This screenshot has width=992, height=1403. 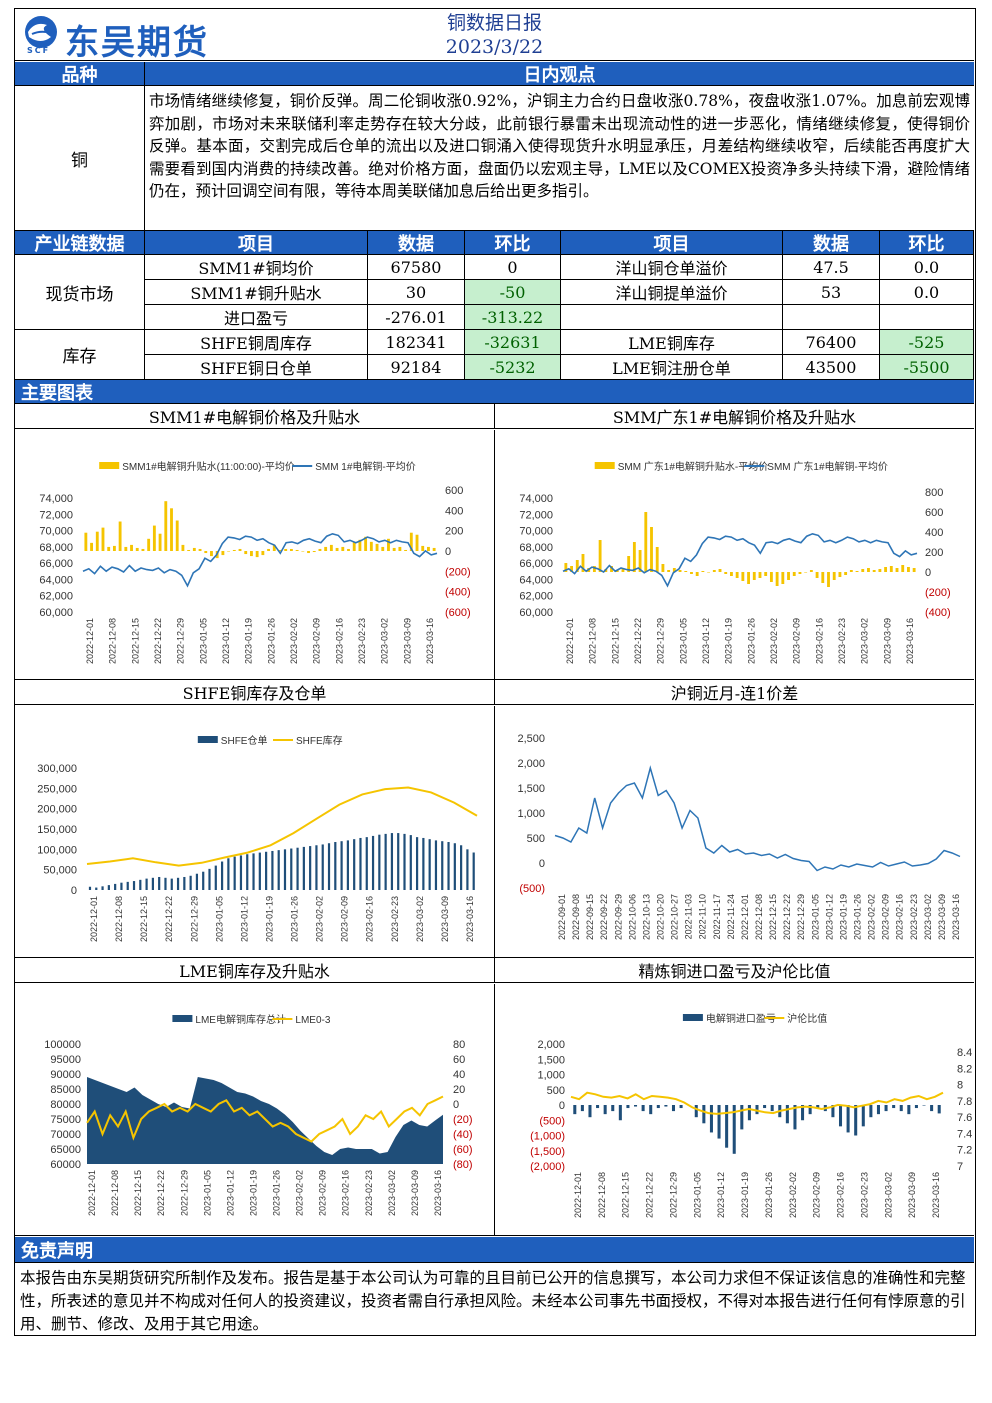 What do you see at coordinates (57, 830) in the screenshot?
I see `y-tick: 150,000` at bounding box center [57, 830].